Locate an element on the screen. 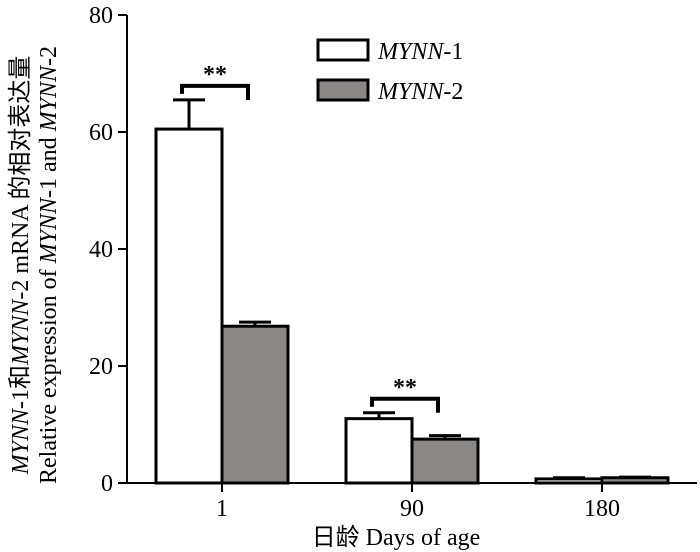 This screenshot has height=552, width=700. y-tick-label-20: 20 is located at coordinates (101, 367).